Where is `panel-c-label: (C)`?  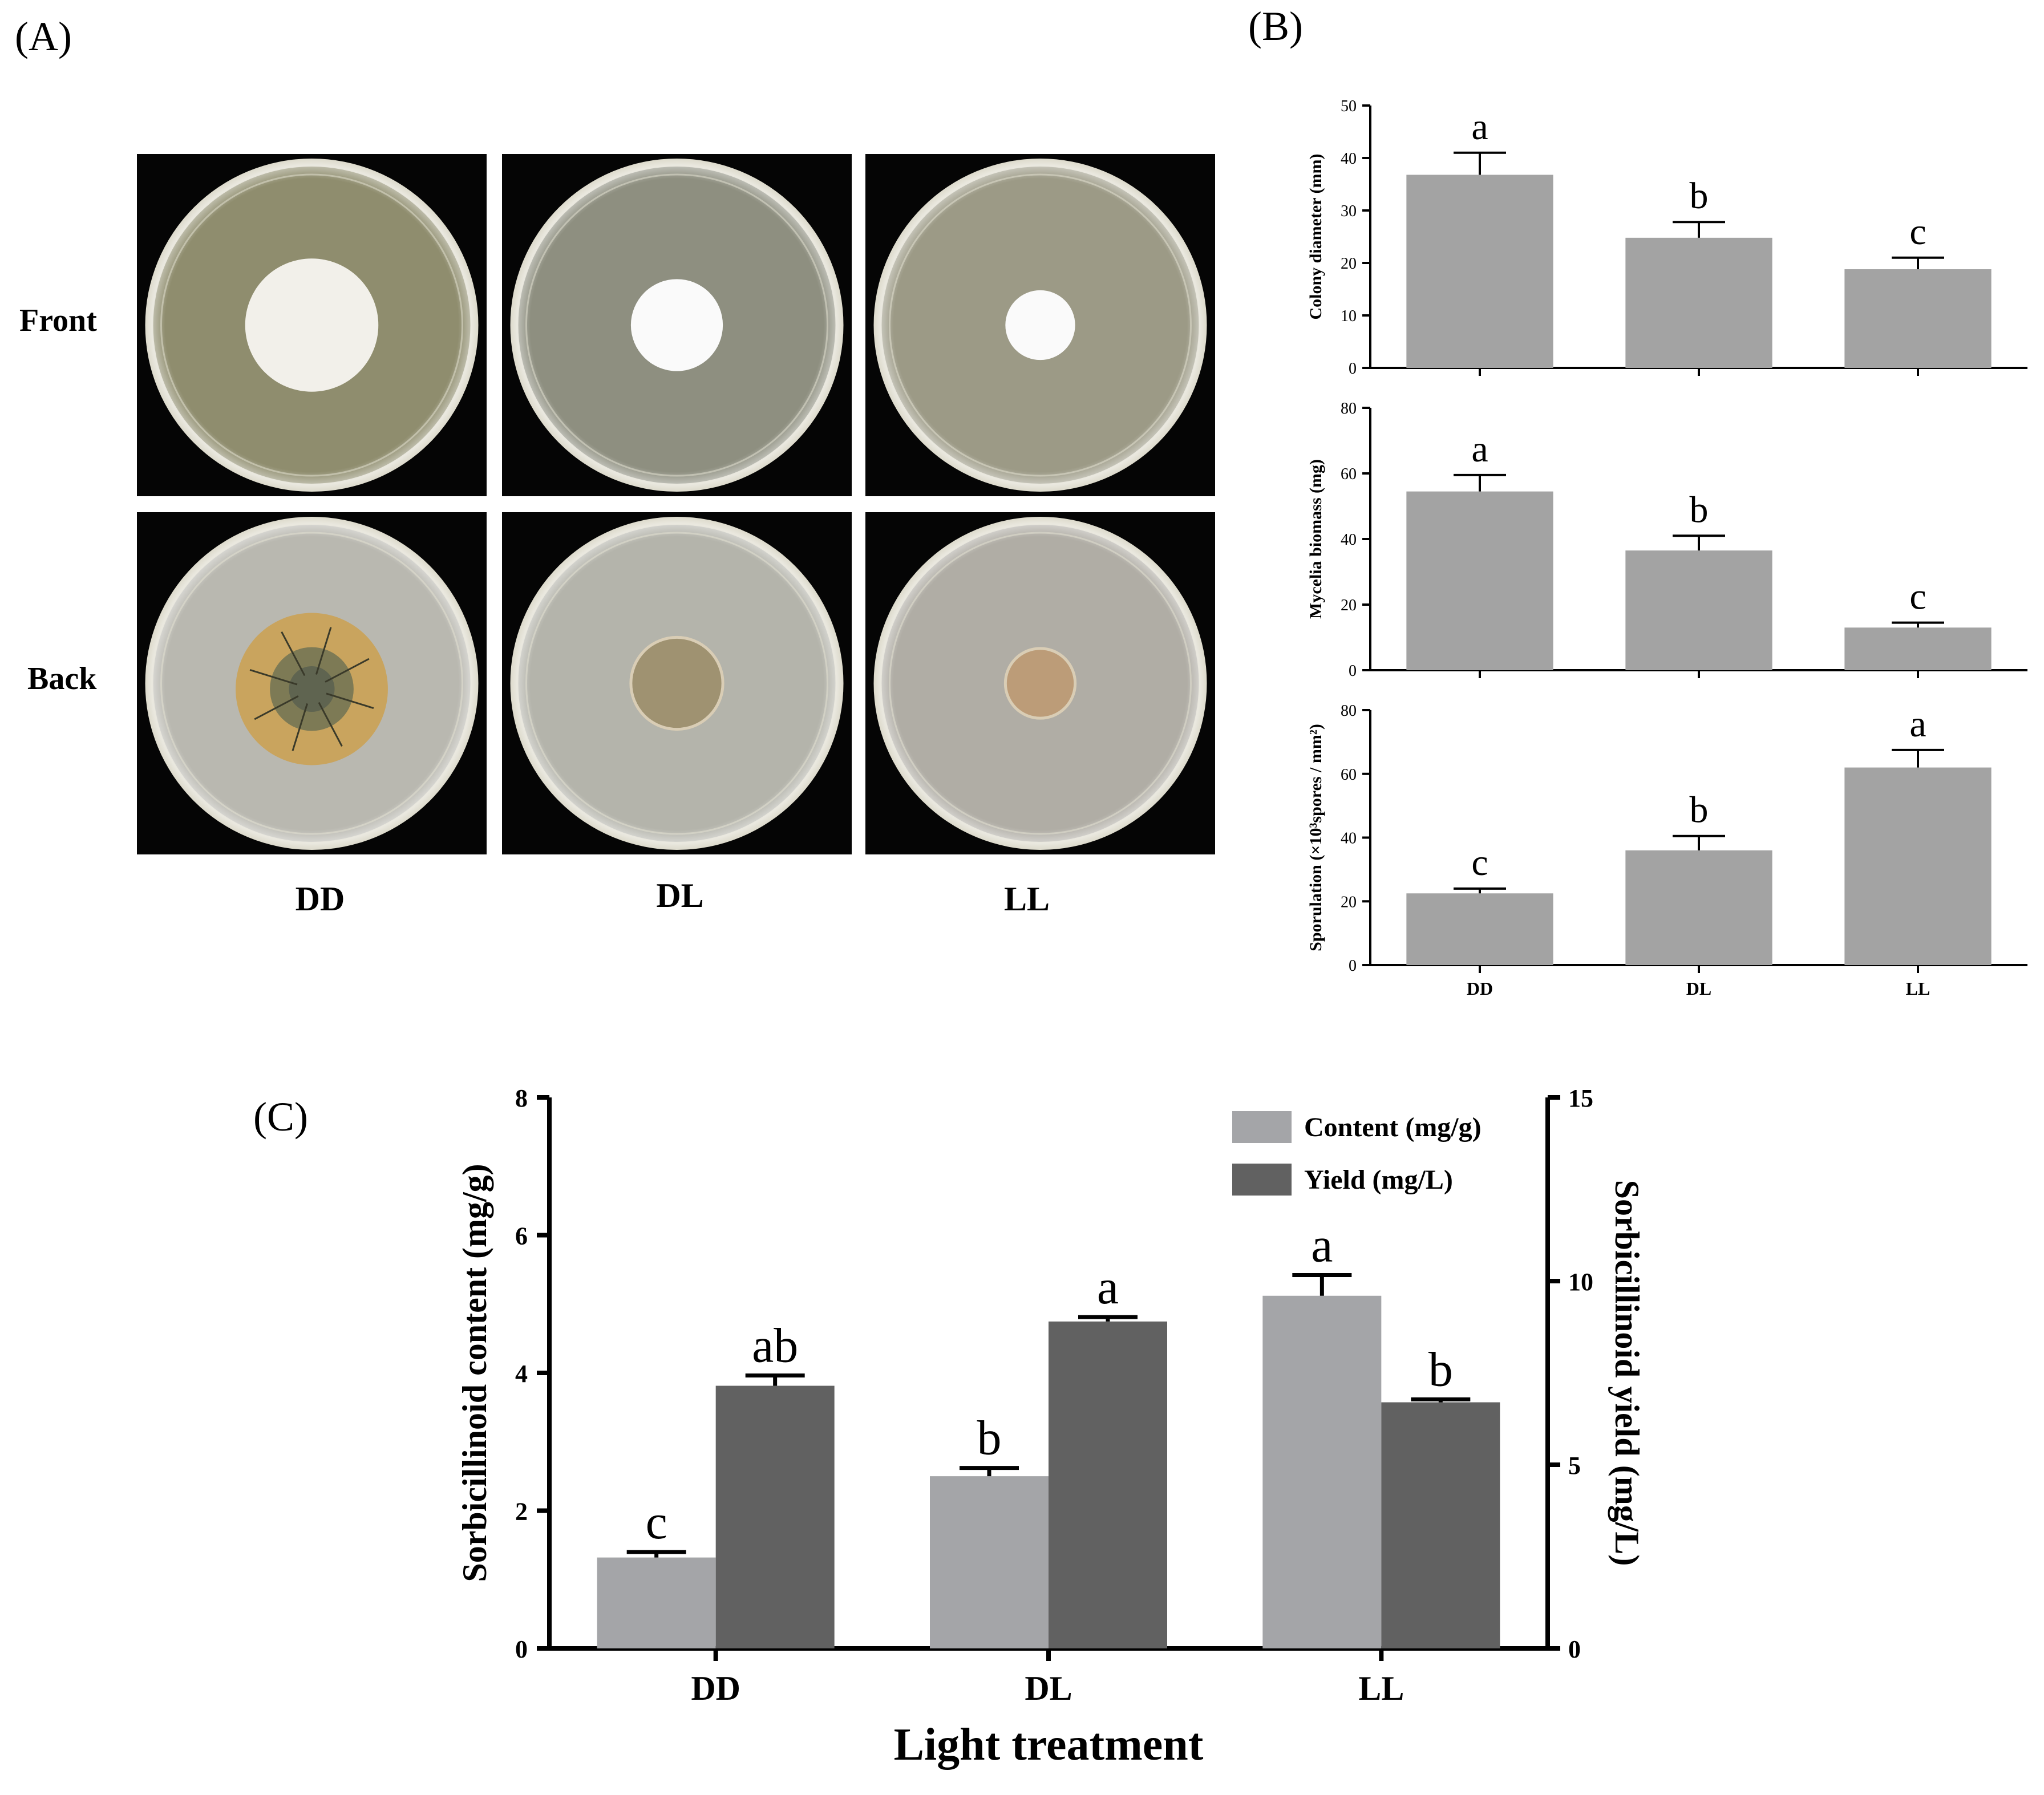 panel-c-label: (C) is located at coordinates (280, 1117).